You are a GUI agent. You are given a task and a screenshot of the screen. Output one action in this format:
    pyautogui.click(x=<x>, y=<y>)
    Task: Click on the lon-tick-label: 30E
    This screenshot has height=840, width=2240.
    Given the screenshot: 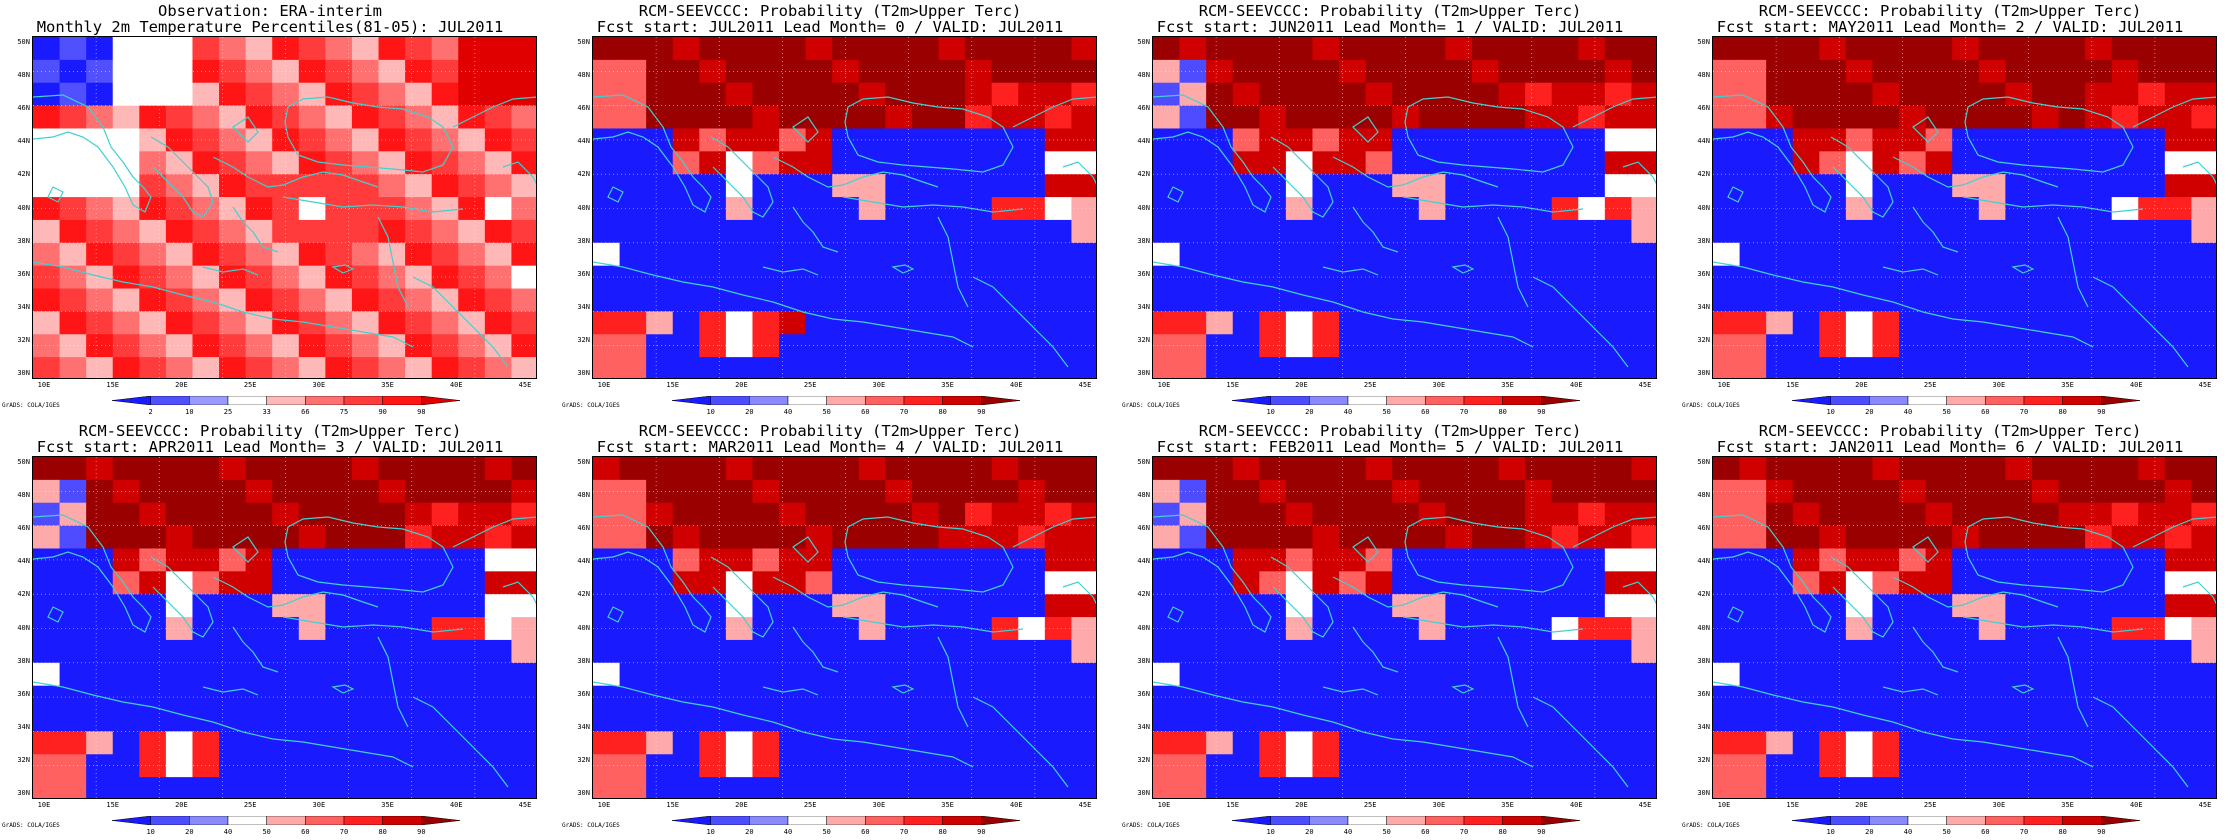 What is the action you would take?
    pyautogui.click(x=1439, y=805)
    